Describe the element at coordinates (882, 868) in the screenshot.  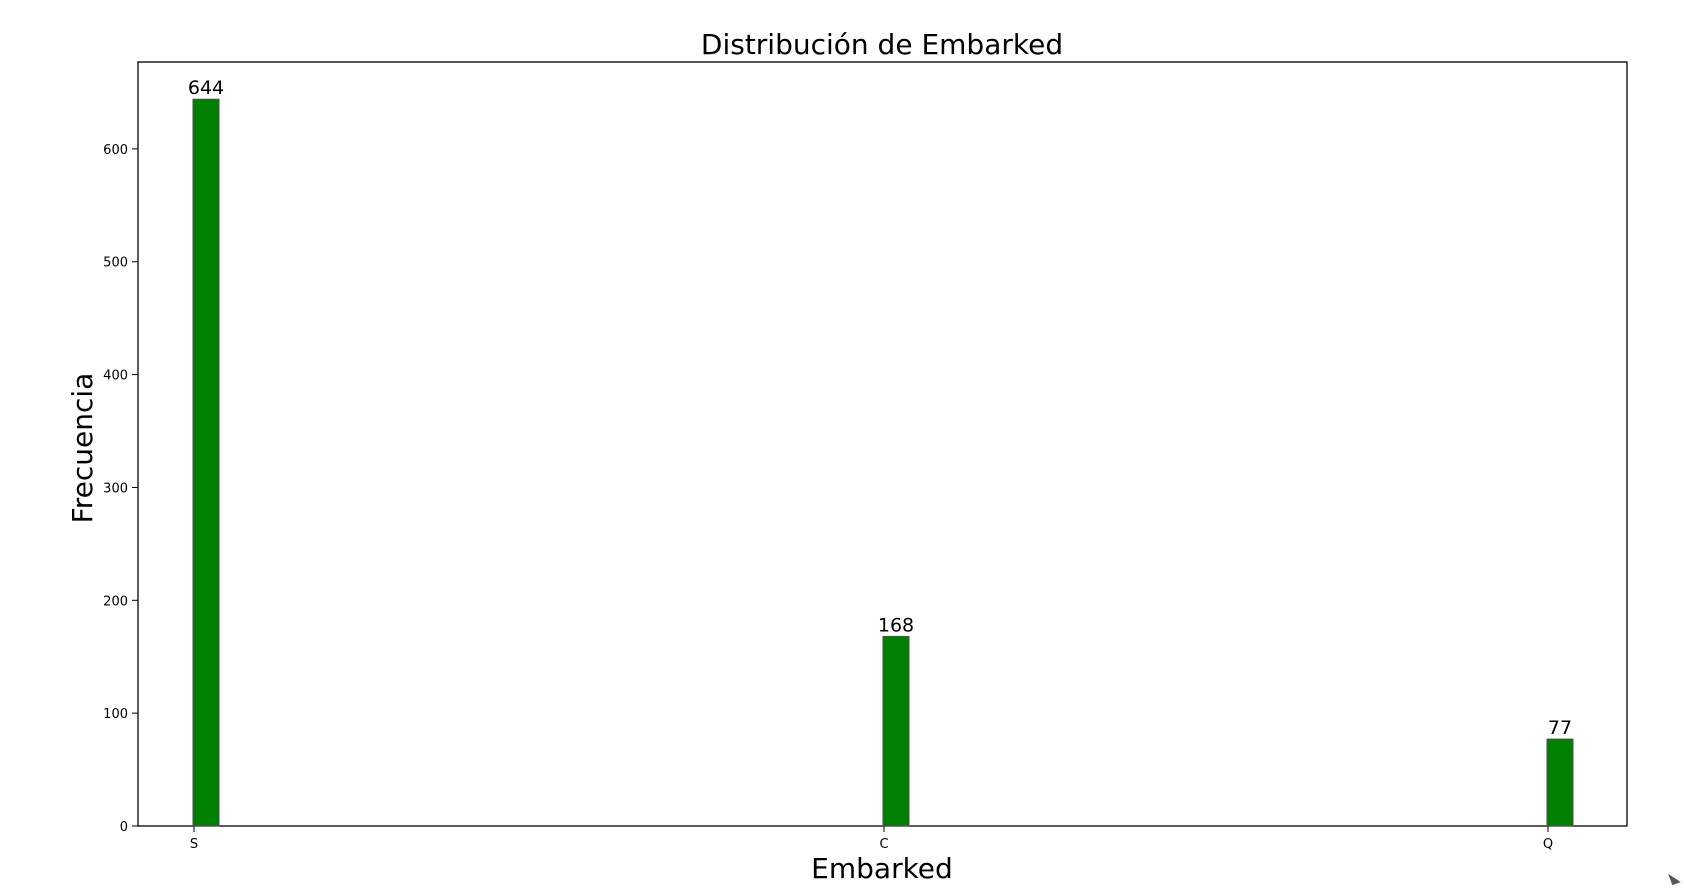
I see `x-axis-label: Embarked` at that location.